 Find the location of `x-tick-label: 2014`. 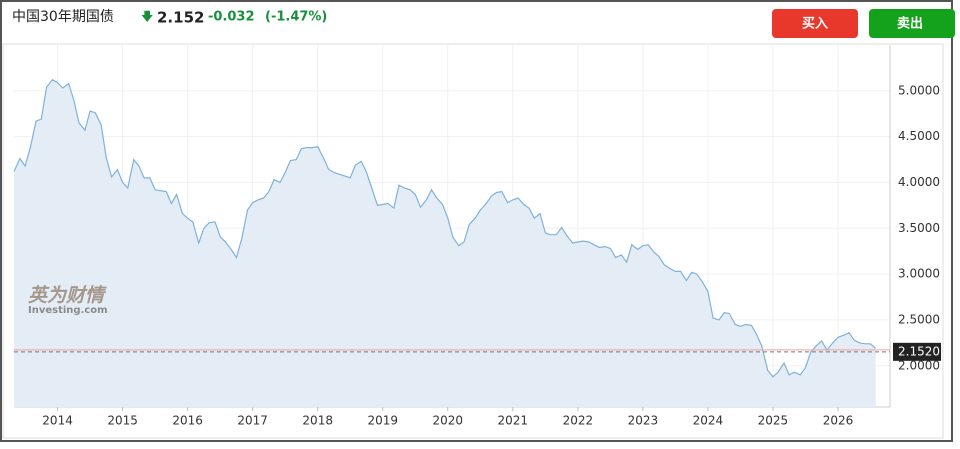

x-tick-label: 2014 is located at coordinates (57, 421).